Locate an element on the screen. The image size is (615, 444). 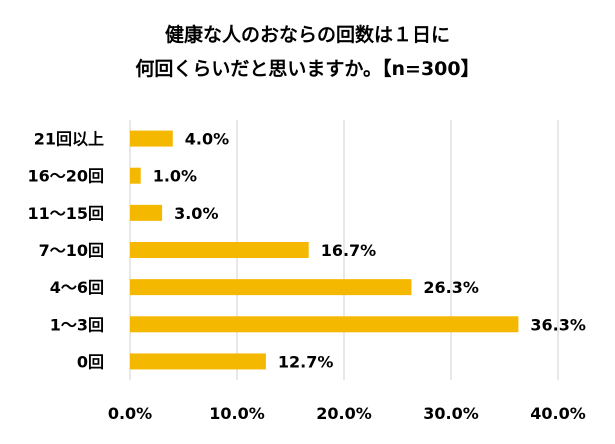
x-axis-ticks: 0.0% 10.0% 20.0% 30.0% 40.0% is located at coordinates (347, 413).